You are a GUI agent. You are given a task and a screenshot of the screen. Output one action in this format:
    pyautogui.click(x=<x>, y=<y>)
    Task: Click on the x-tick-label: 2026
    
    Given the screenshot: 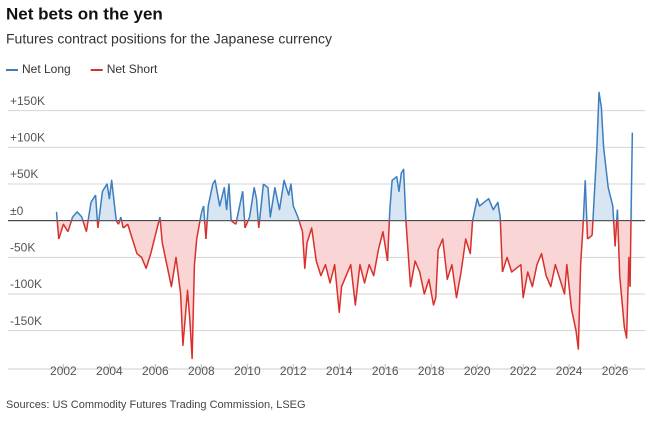 What is the action you would take?
    pyautogui.click(x=615, y=371)
    